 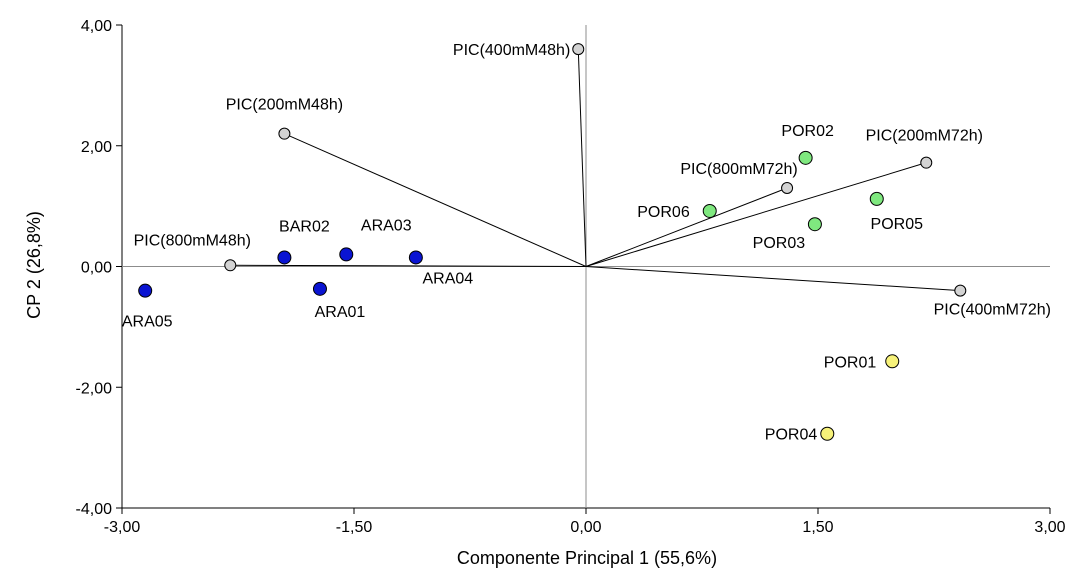 What do you see at coordinates (791, 435) in the screenshot?
I see `point-label: POR04` at bounding box center [791, 435].